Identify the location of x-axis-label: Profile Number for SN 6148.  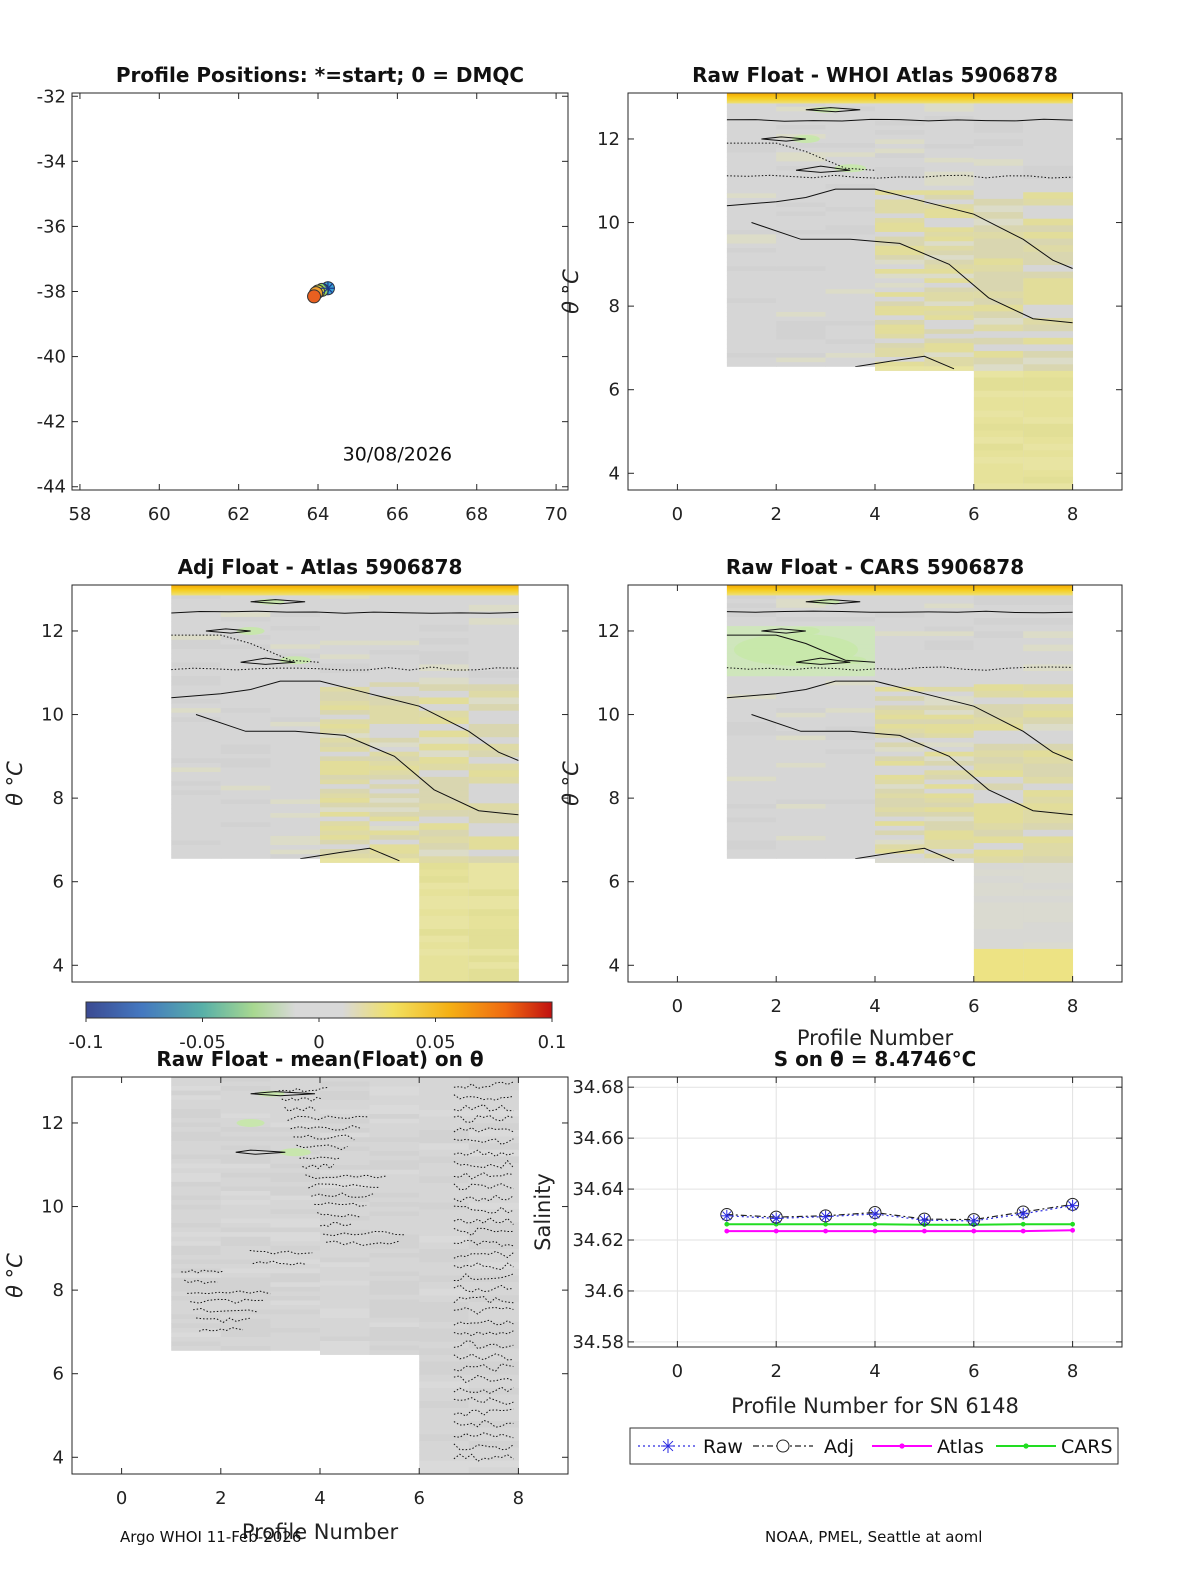
(875, 1406).